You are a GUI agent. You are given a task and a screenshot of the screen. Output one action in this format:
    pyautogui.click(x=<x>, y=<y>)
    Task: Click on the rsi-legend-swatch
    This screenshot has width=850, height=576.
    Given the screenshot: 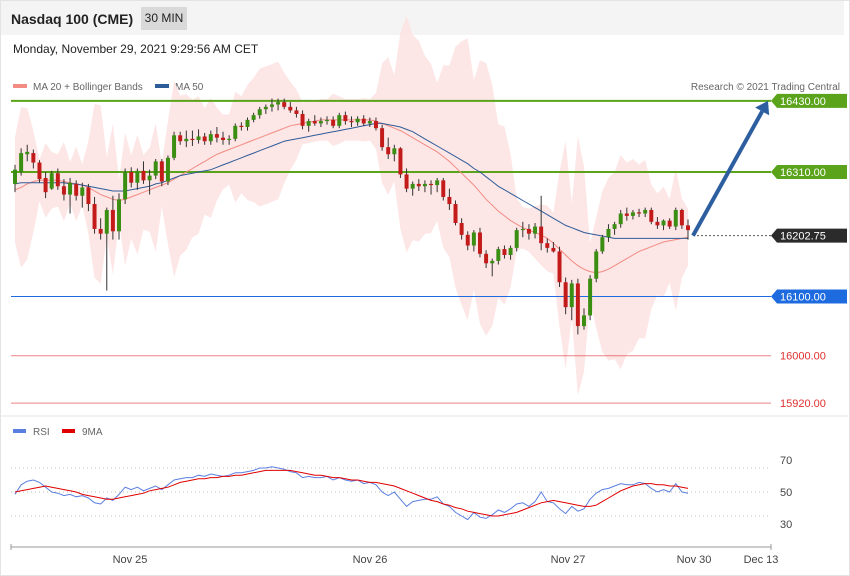 What is the action you would take?
    pyautogui.click(x=19, y=431)
    